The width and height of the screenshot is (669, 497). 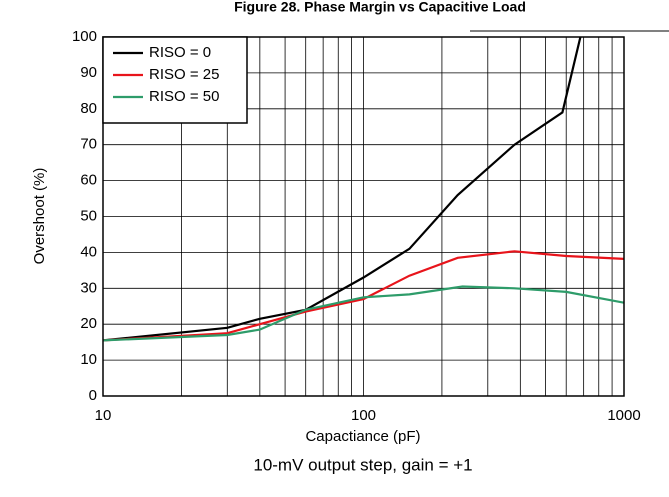 I want to click on x-tick-label: 1000, so click(x=623, y=415).